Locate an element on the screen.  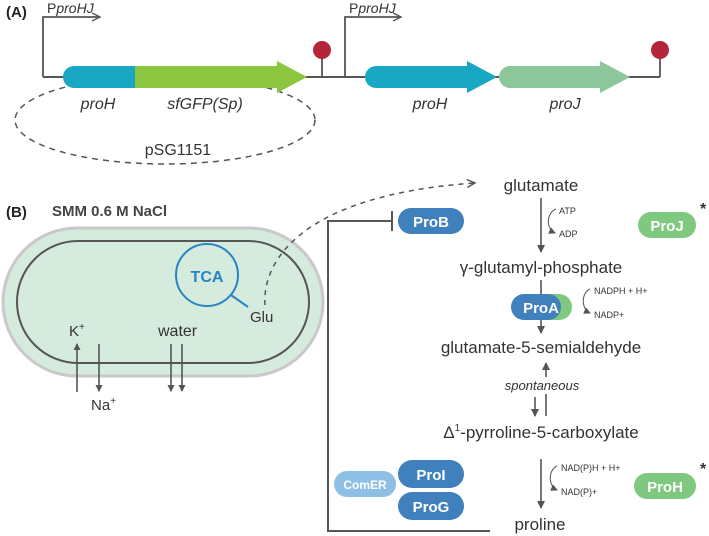
k-ion-label: K+ is located at coordinates (77, 331).